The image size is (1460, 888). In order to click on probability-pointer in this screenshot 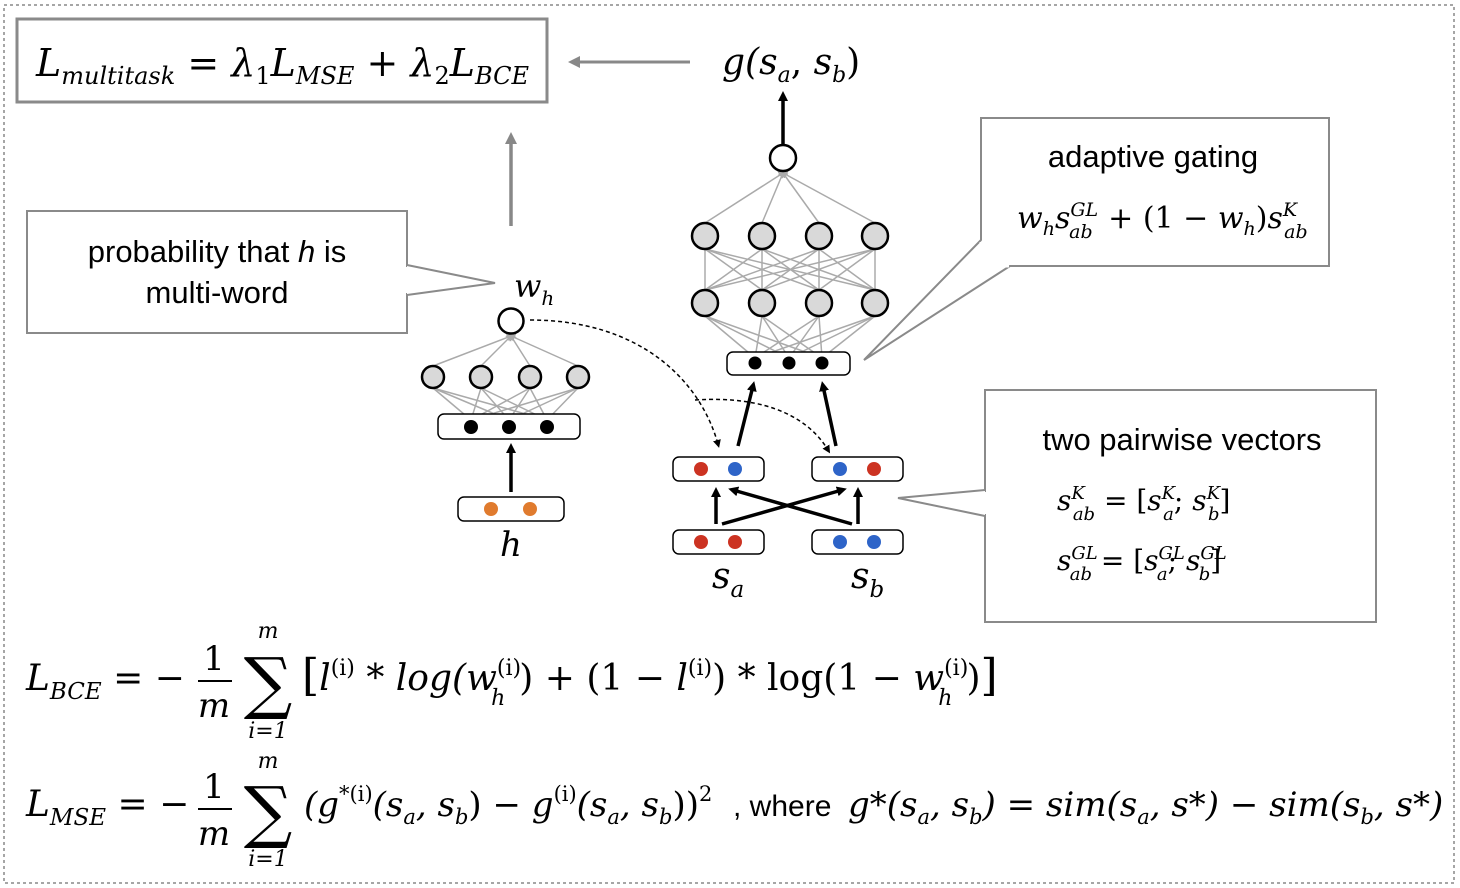, I will do `click(451, 280)`.